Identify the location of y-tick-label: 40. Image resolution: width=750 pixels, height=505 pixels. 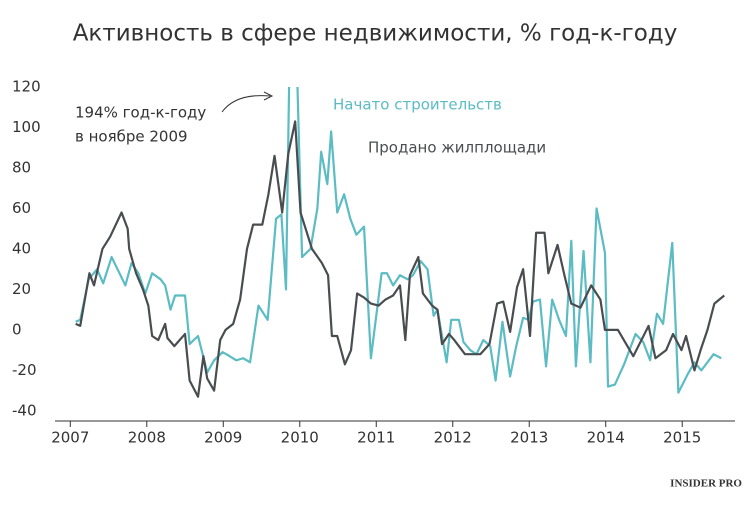
(21, 248).